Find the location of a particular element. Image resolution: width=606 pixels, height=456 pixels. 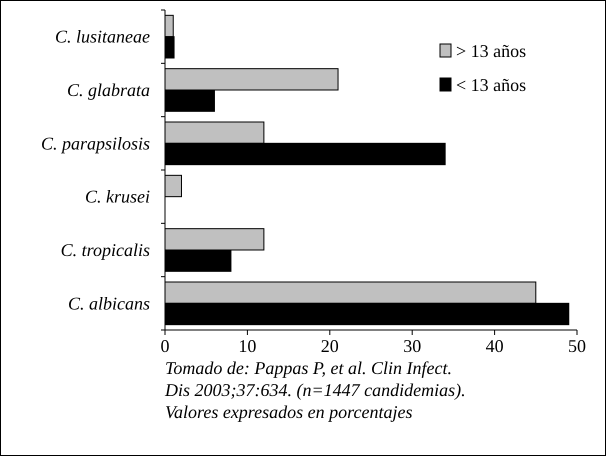

y-tick-label: C. krusei is located at coordinates (117, 196).